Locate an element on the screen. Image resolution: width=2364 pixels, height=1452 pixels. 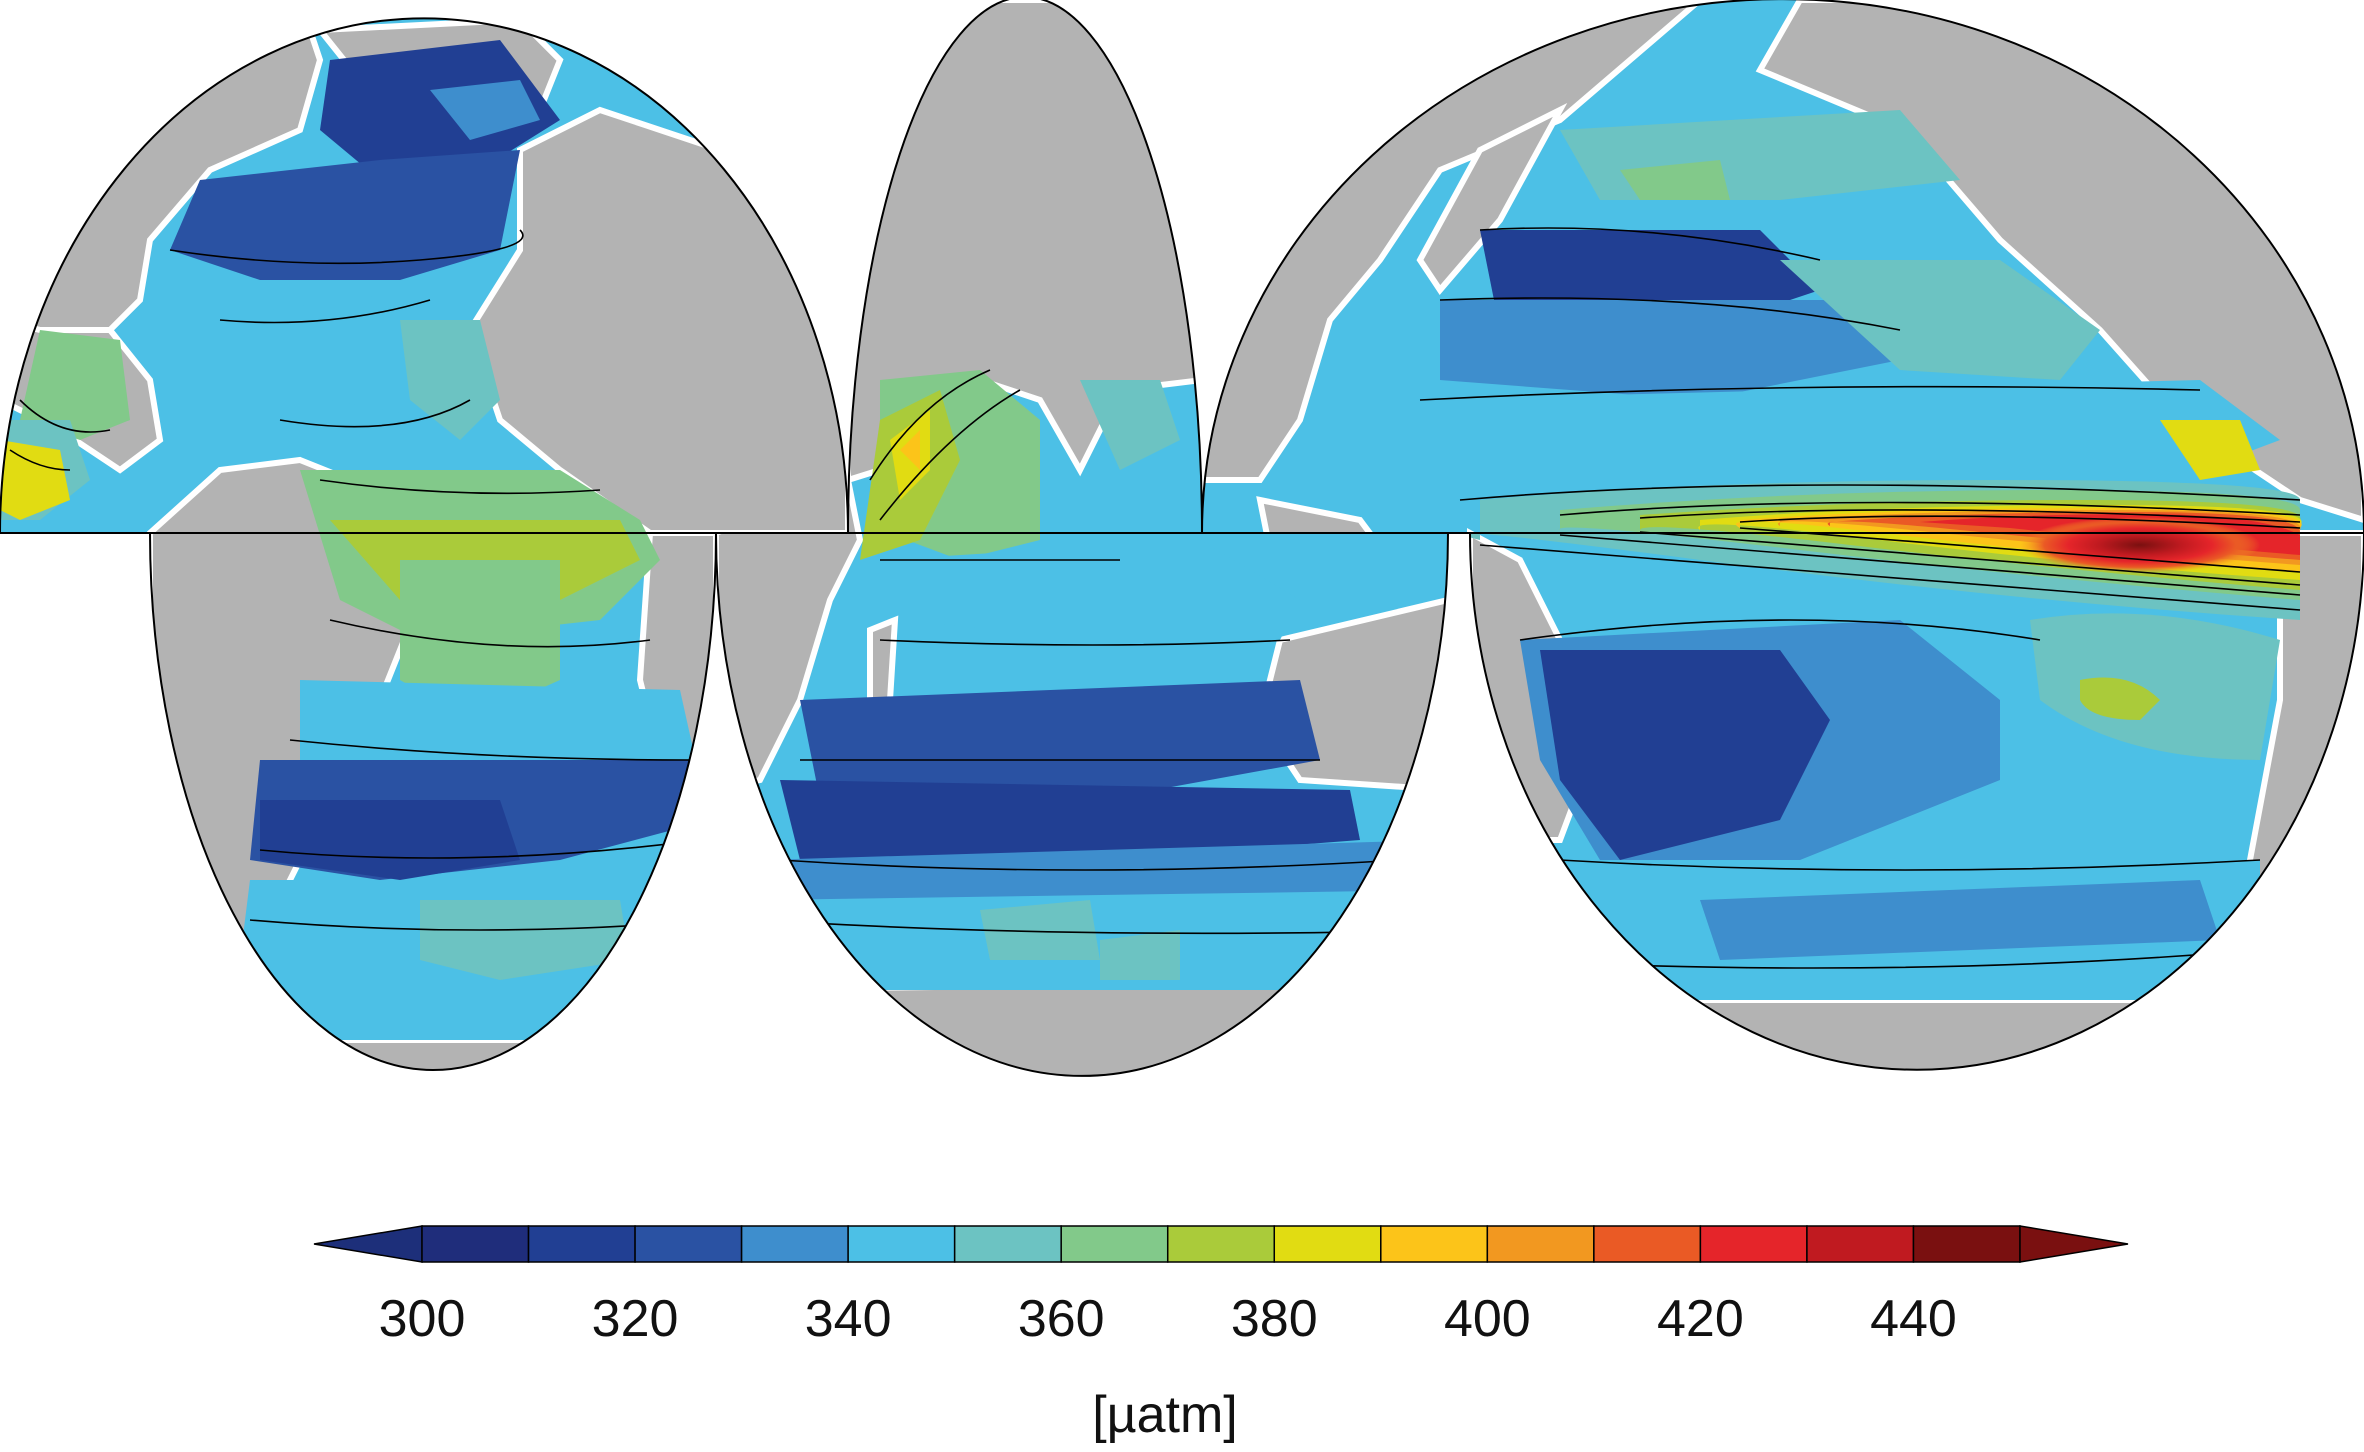
colorbar-over-triangle is located at coordinates (2074, 1244).